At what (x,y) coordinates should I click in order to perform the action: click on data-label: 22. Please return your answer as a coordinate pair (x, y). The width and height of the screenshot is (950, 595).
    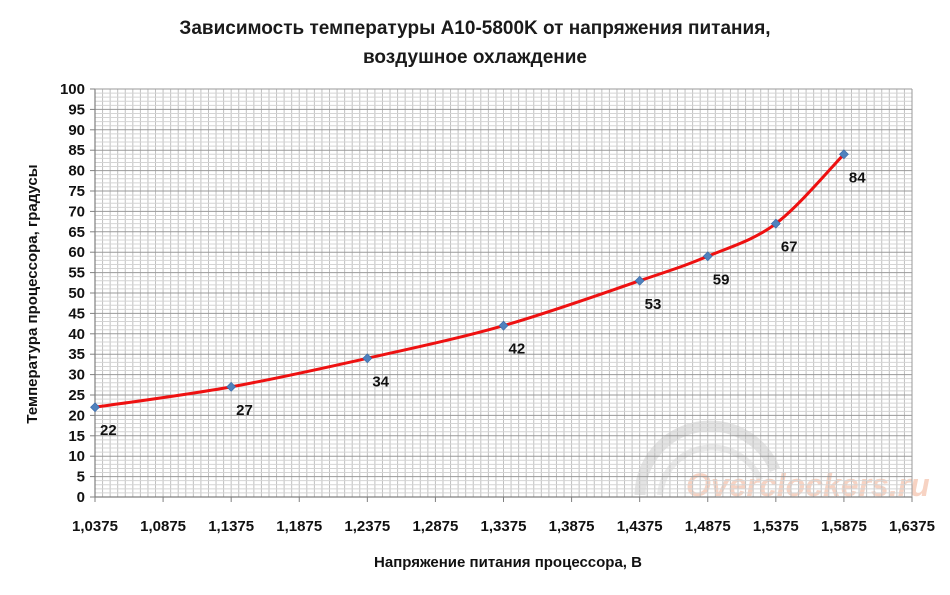
    Looking at the image, I should click on (108, 430).